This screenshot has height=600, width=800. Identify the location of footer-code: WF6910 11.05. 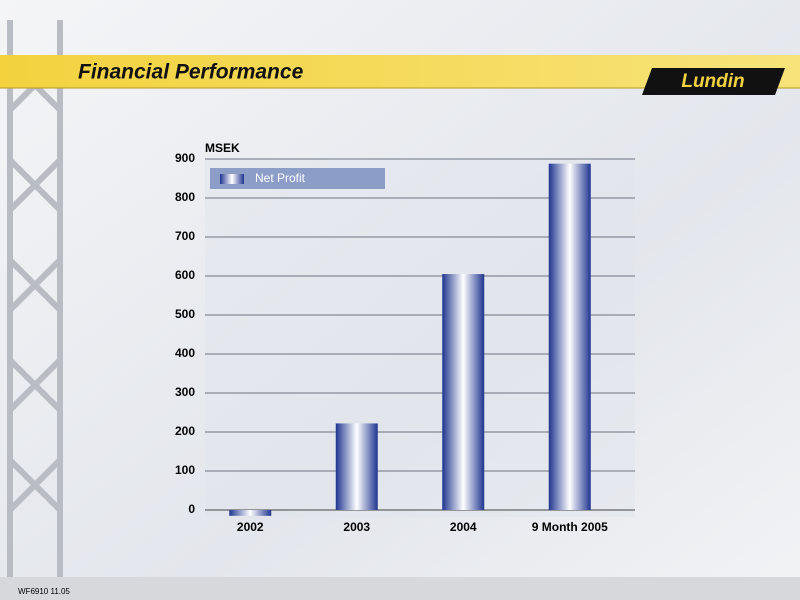
(44, 591).